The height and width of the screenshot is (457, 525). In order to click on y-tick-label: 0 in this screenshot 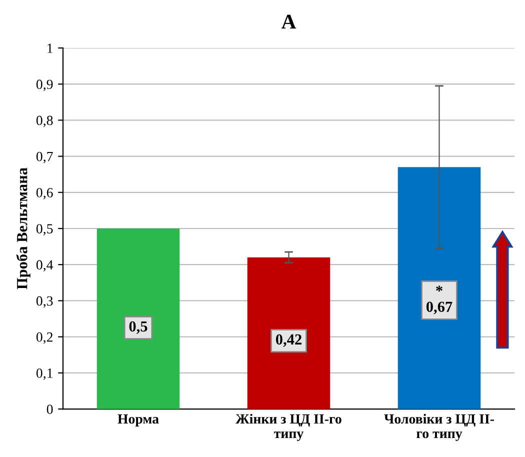, I will do `click(49, 409)`.